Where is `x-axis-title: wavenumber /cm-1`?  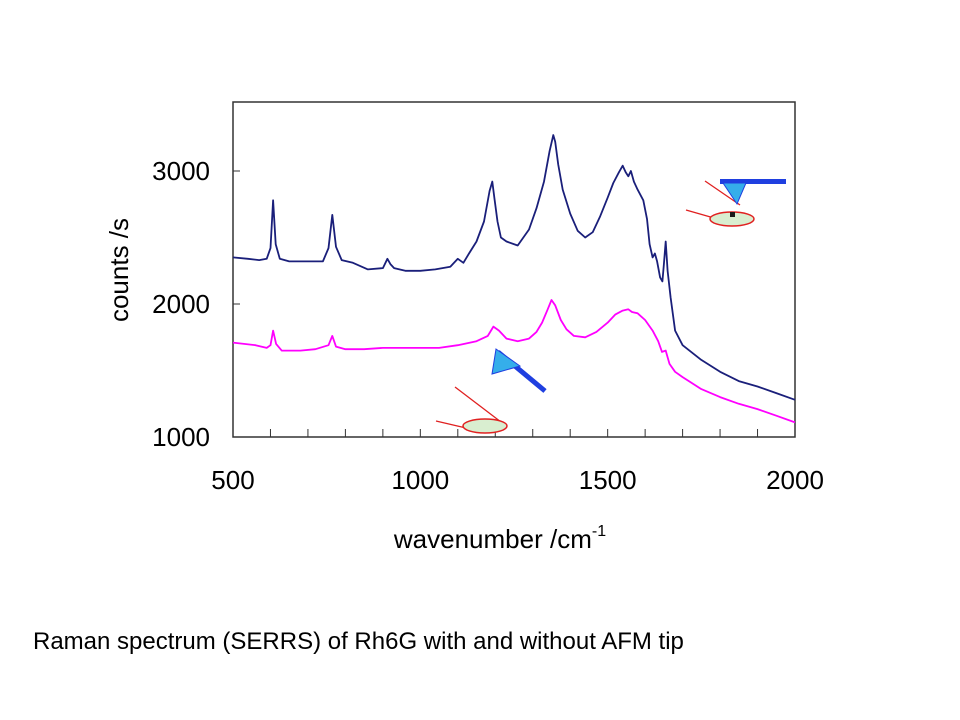 x-axis-title: wavenumber /cm-1 is located at coordinates (499, 538).